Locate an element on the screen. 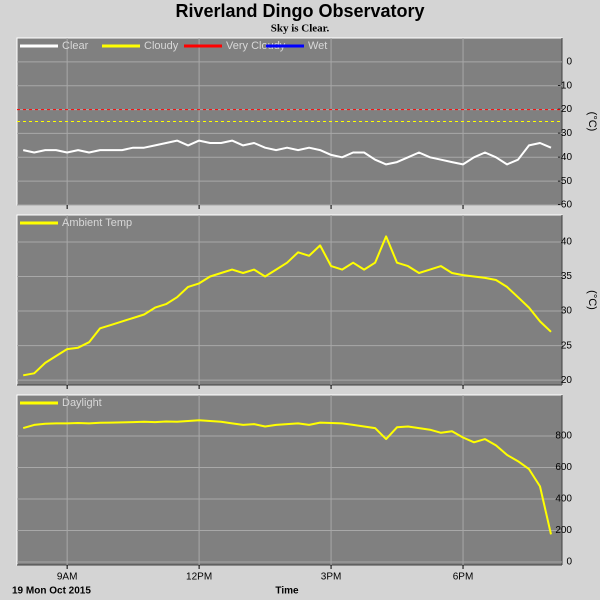  legend-label: Very Cloudy is located at coordinates (256, 46).